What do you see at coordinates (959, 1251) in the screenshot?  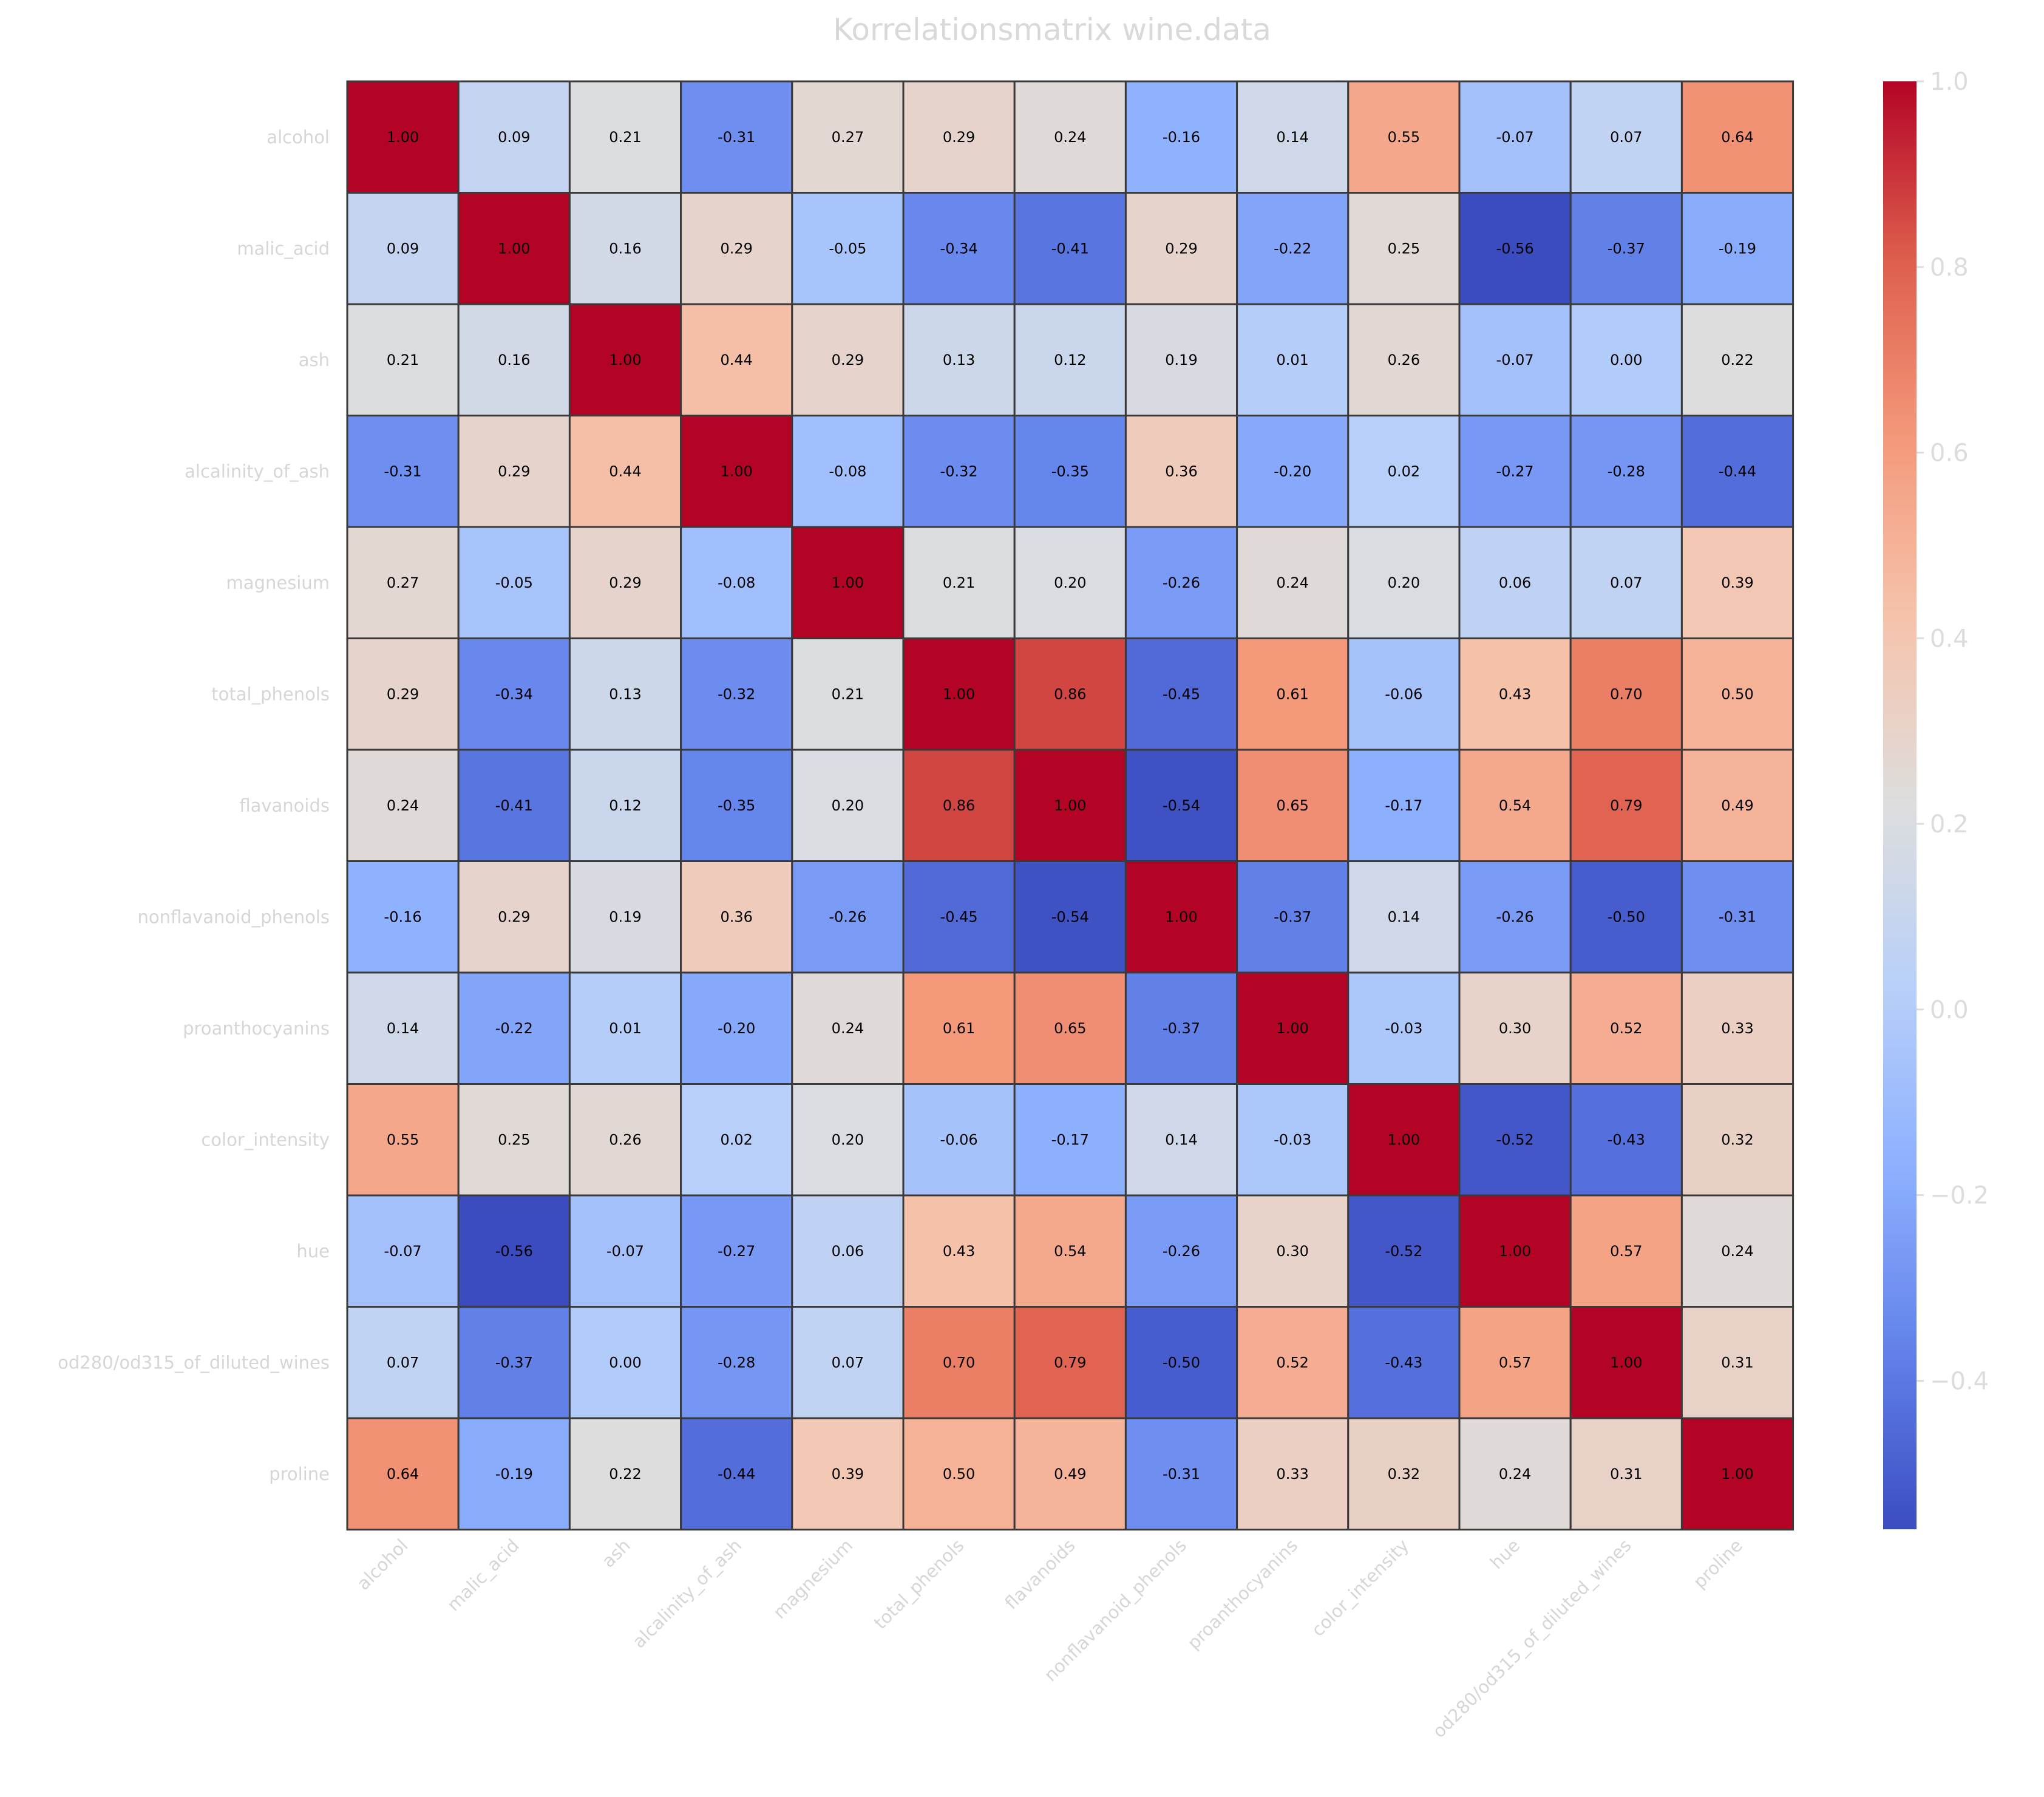 I see `cell-value-label: 0.43` at bounding box center [959, 1251].